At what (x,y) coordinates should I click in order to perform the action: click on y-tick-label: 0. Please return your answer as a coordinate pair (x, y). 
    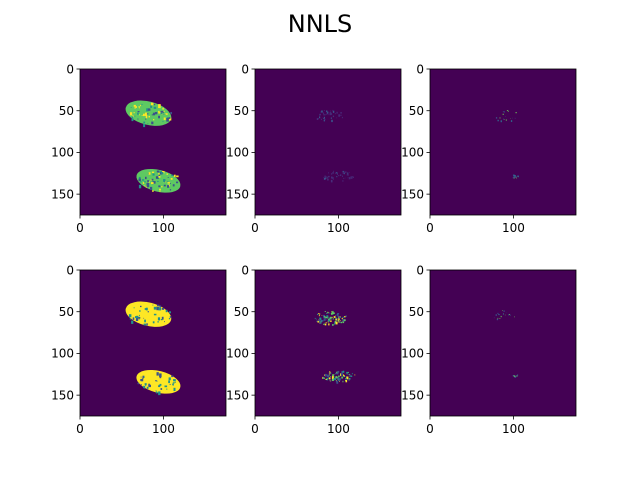
    Looking at the image, I should click on (420, 270).